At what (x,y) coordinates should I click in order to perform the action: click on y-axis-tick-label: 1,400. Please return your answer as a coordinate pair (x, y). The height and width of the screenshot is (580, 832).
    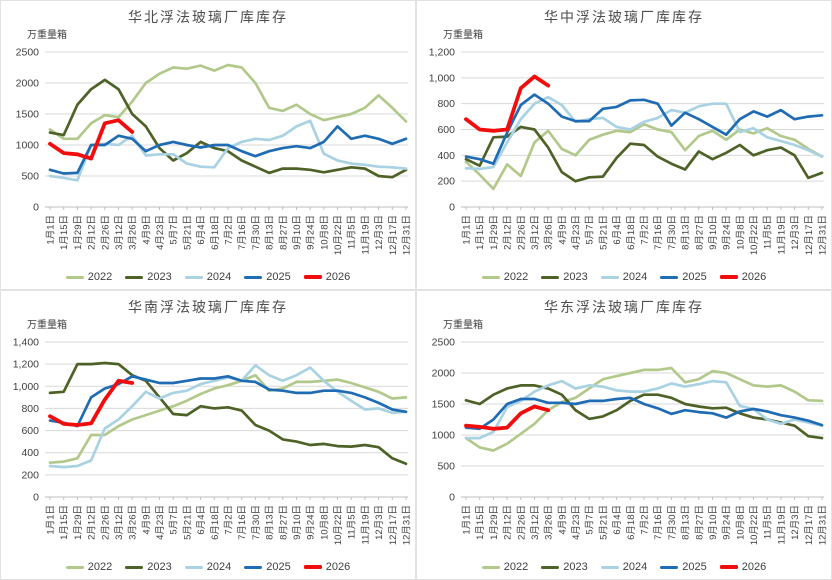
    Looking at the image, I should click on (26, 343).